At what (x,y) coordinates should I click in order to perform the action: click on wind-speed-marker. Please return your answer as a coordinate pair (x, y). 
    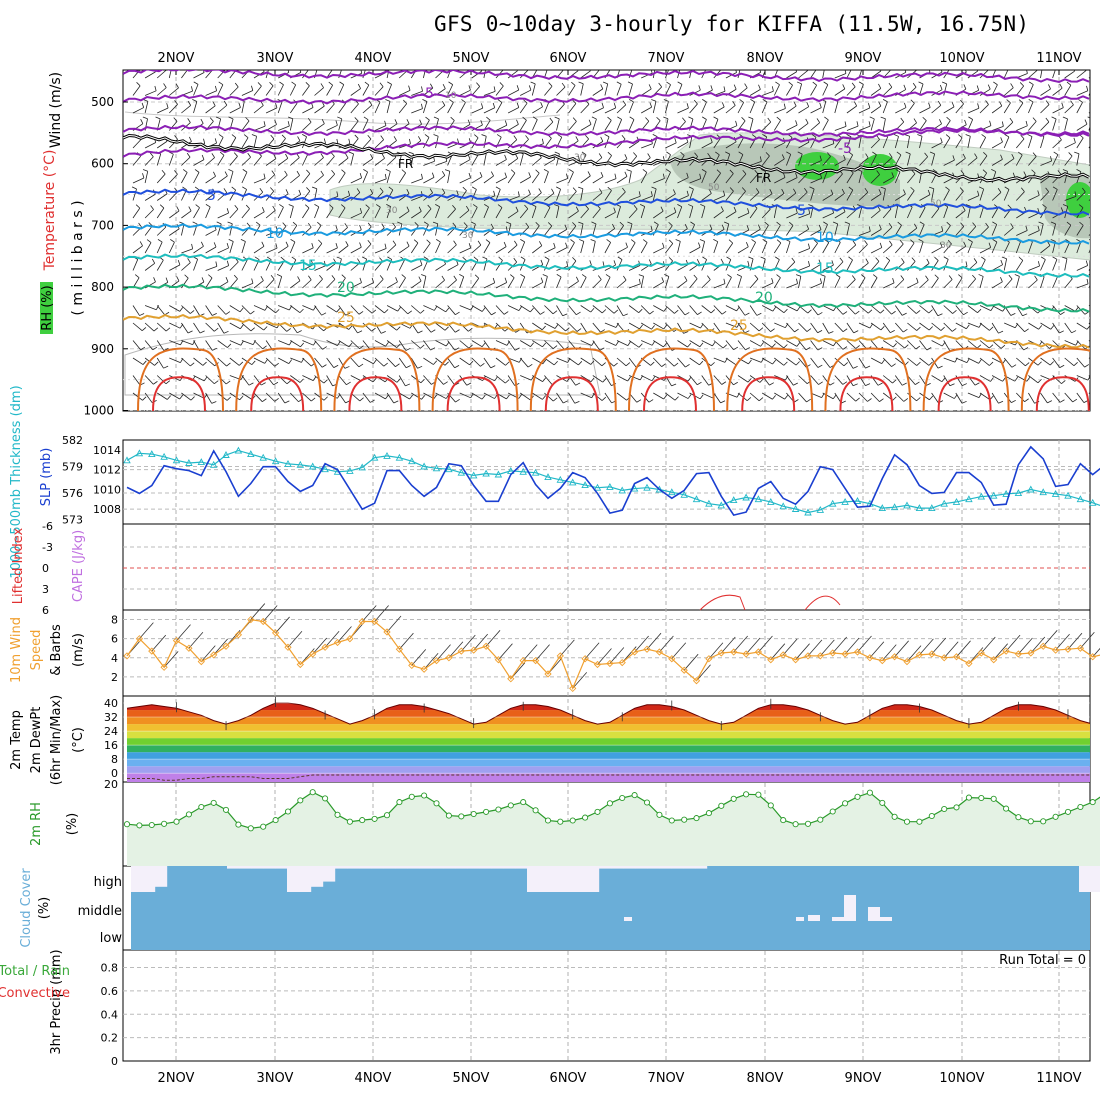
    Looking at the image, I should click on (894, 657).